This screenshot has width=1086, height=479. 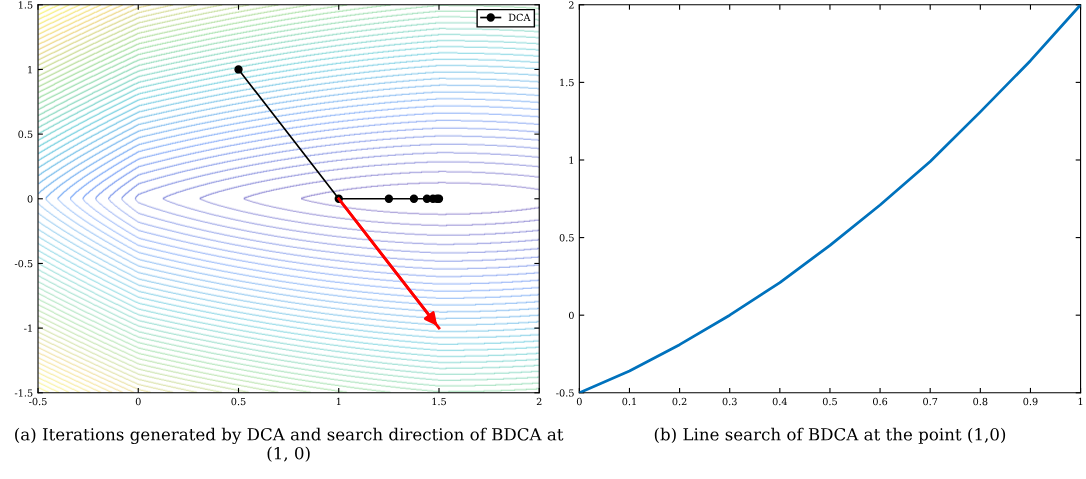 I want to click on y-tick-label: -1, so click(x=28, y=328).